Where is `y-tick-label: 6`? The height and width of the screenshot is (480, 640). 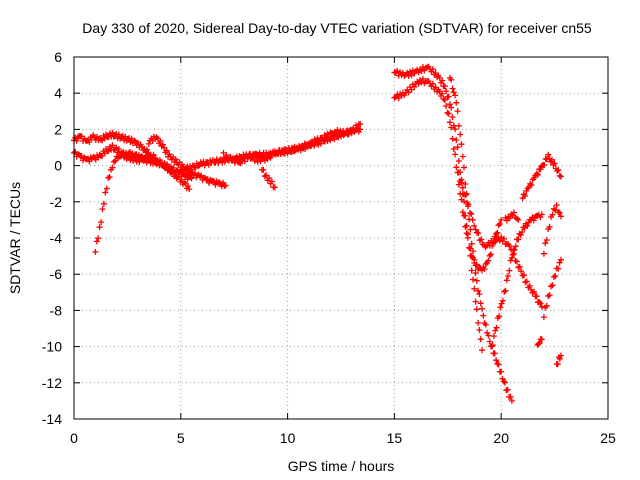 y-tick-label: 6 is located at coordinates (58, 57).